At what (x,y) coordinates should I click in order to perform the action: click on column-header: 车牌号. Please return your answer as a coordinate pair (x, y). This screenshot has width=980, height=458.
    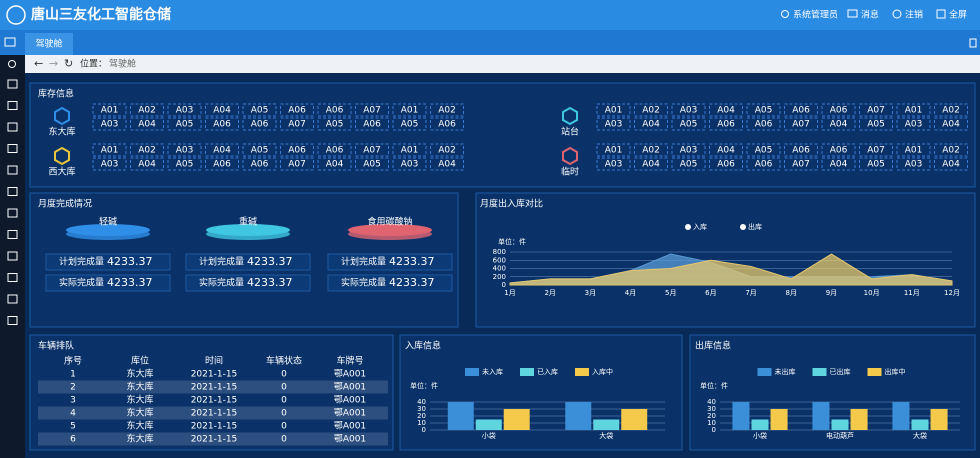
    Looking at the image, I should click on (349, 361).